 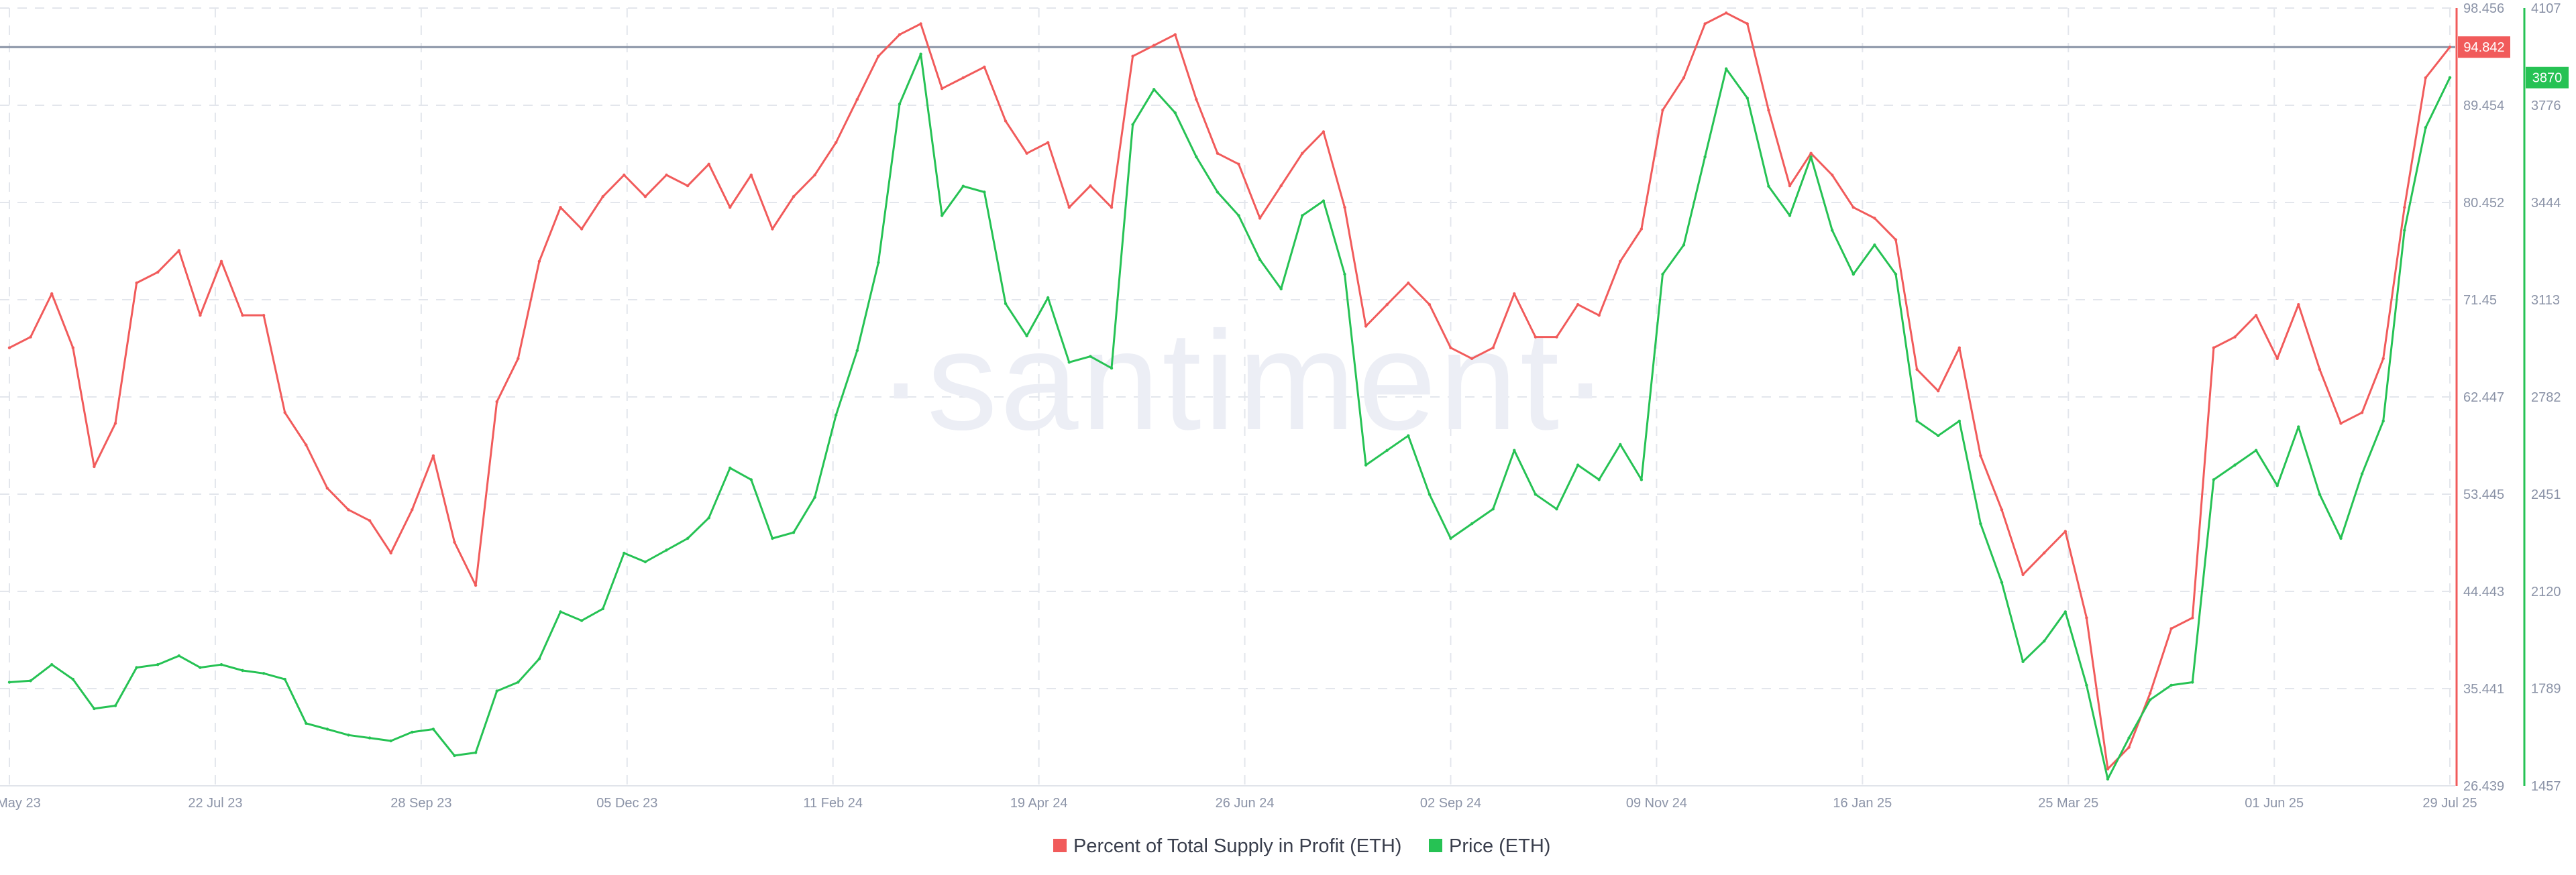 I want to click on price-tick-label: 2451, so click(x=2546, y=494).